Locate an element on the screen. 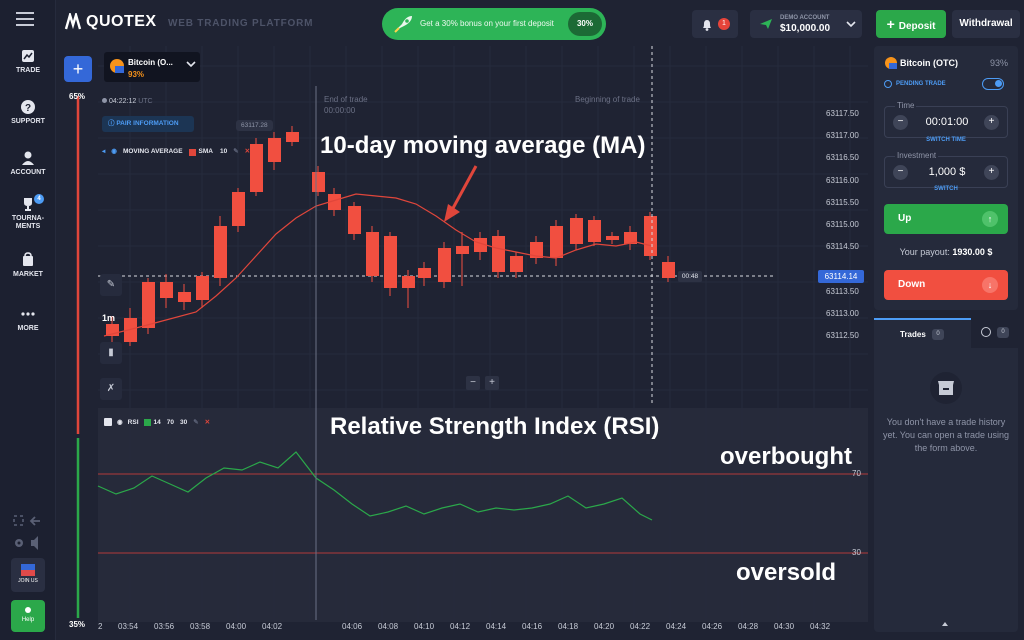 The image size is (1024, 640). candle-tooltip: 63117.28 is located at coordinates (254, 125).